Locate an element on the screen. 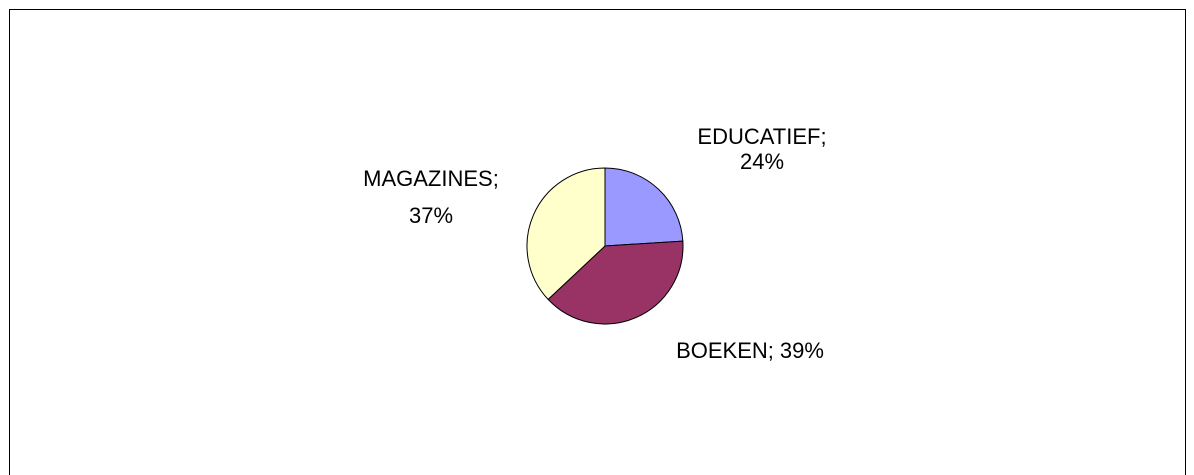 Image resolution: width=1194 pixels, height=475 pixels. data-label: MAGAZINES; 37% is located at coordinates (431, 197).